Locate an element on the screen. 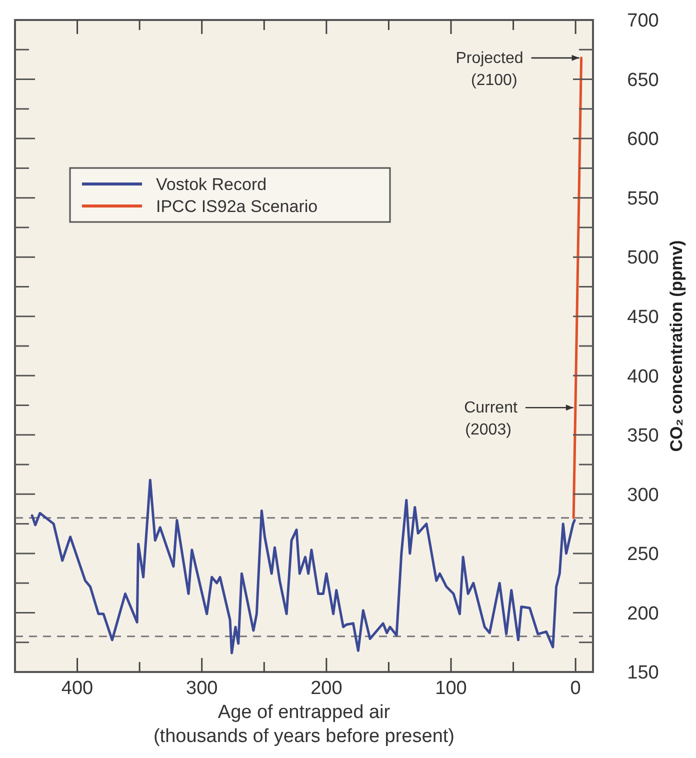 The height and width of the screenshot is (758, 696). y-tick-label: 300 is located at coordinates (643, 495).